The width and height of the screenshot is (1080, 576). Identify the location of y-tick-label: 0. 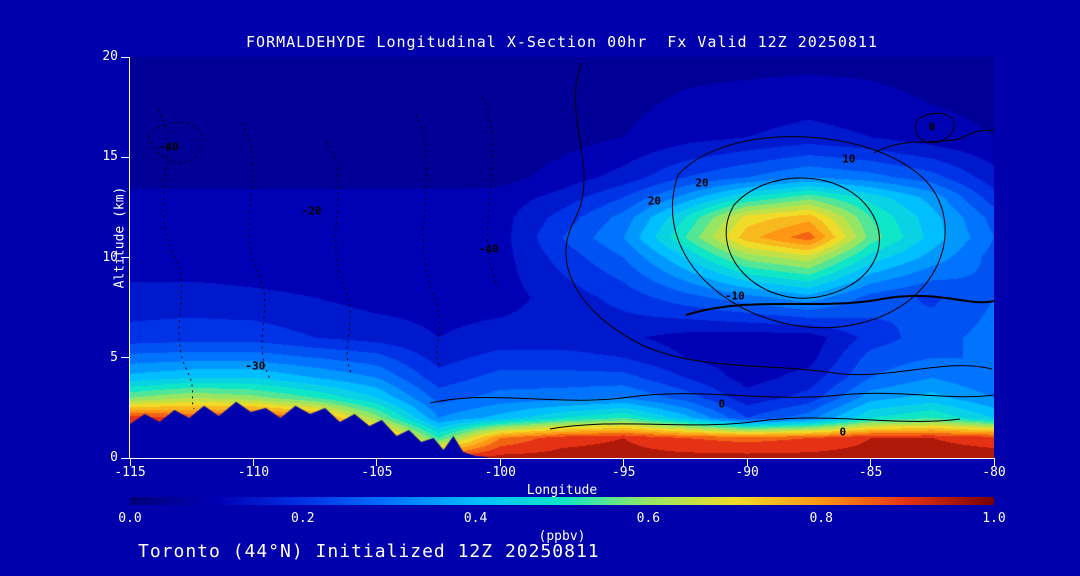
(114, 457).